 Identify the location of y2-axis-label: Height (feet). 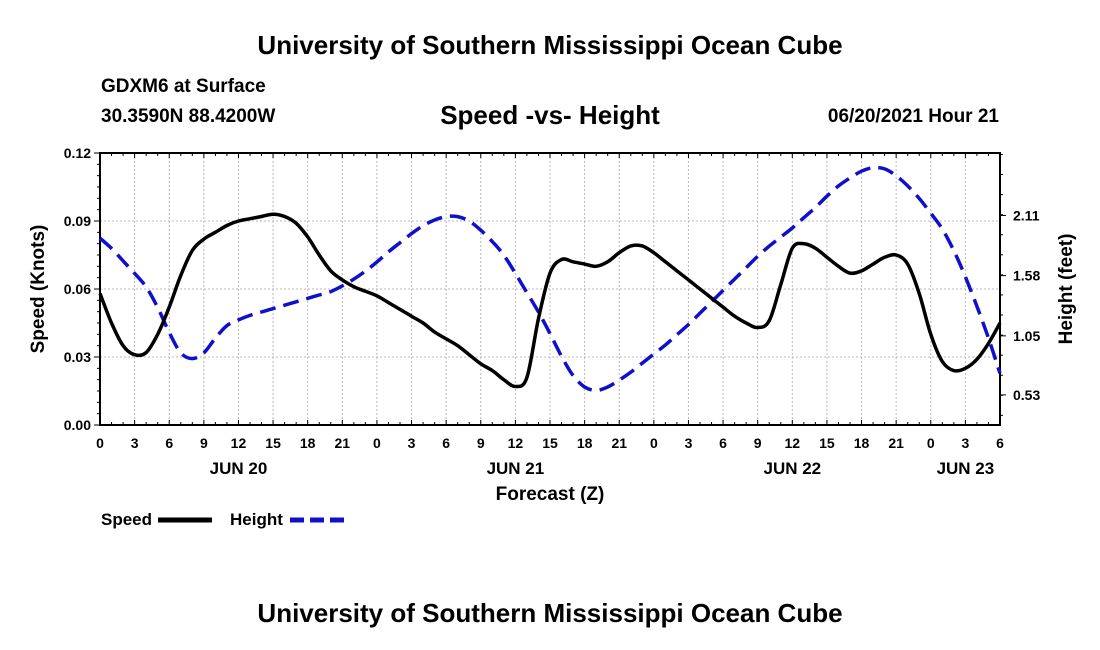
(1066, 289).